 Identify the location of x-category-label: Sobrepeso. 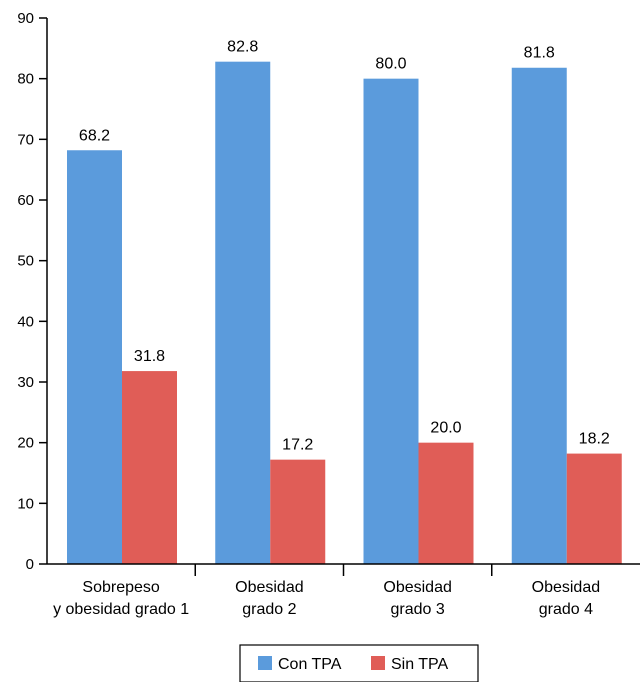
(120, 587).